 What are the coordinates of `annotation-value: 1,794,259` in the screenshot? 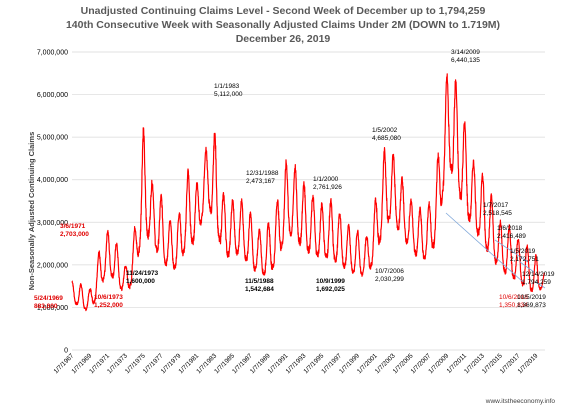 It's located at (536, 282).